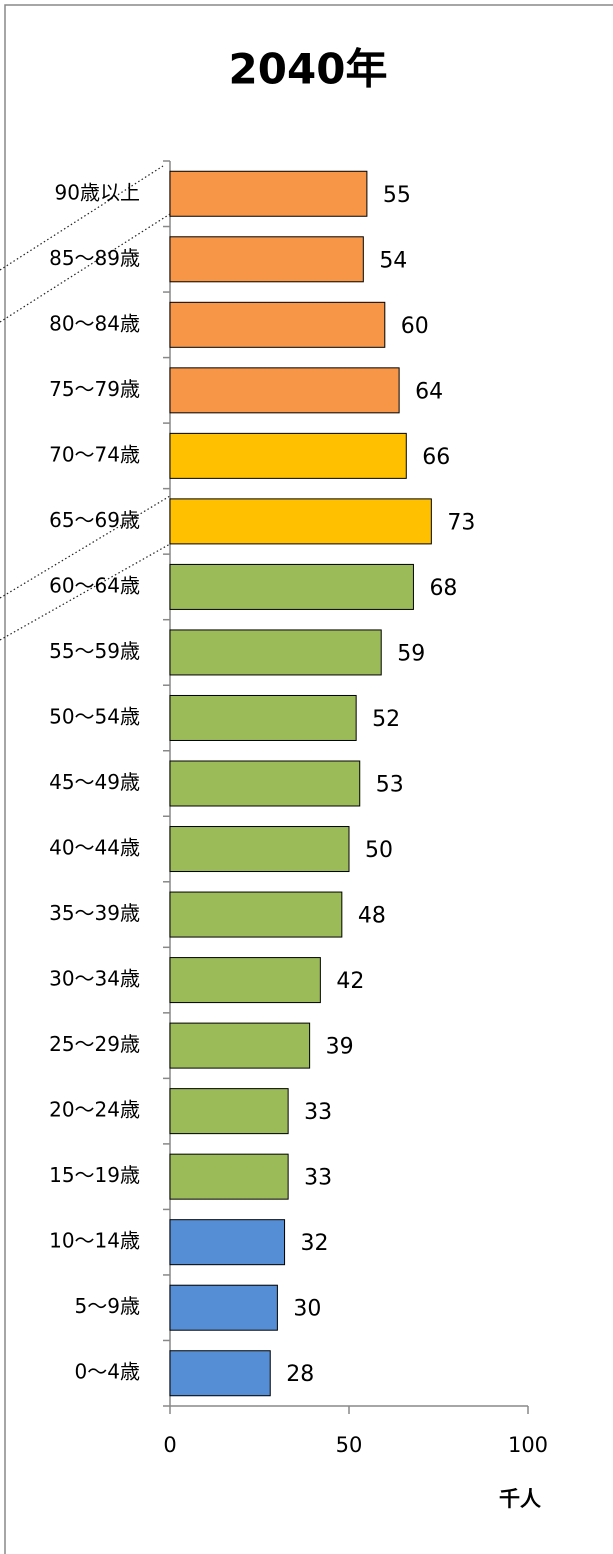  What do you see at coordinates (300, 1374) in the screenshot?
I see `data-label: 28` at bounding box center [300, 1374].